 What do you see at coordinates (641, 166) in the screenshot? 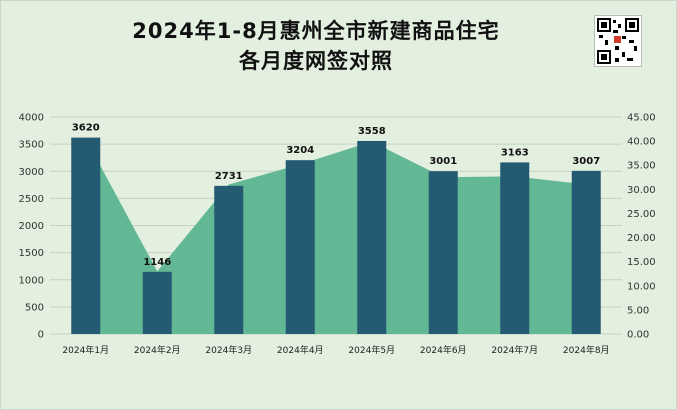
I see `y-right-tick-7: 35.00` at bounding box center [641, 166].